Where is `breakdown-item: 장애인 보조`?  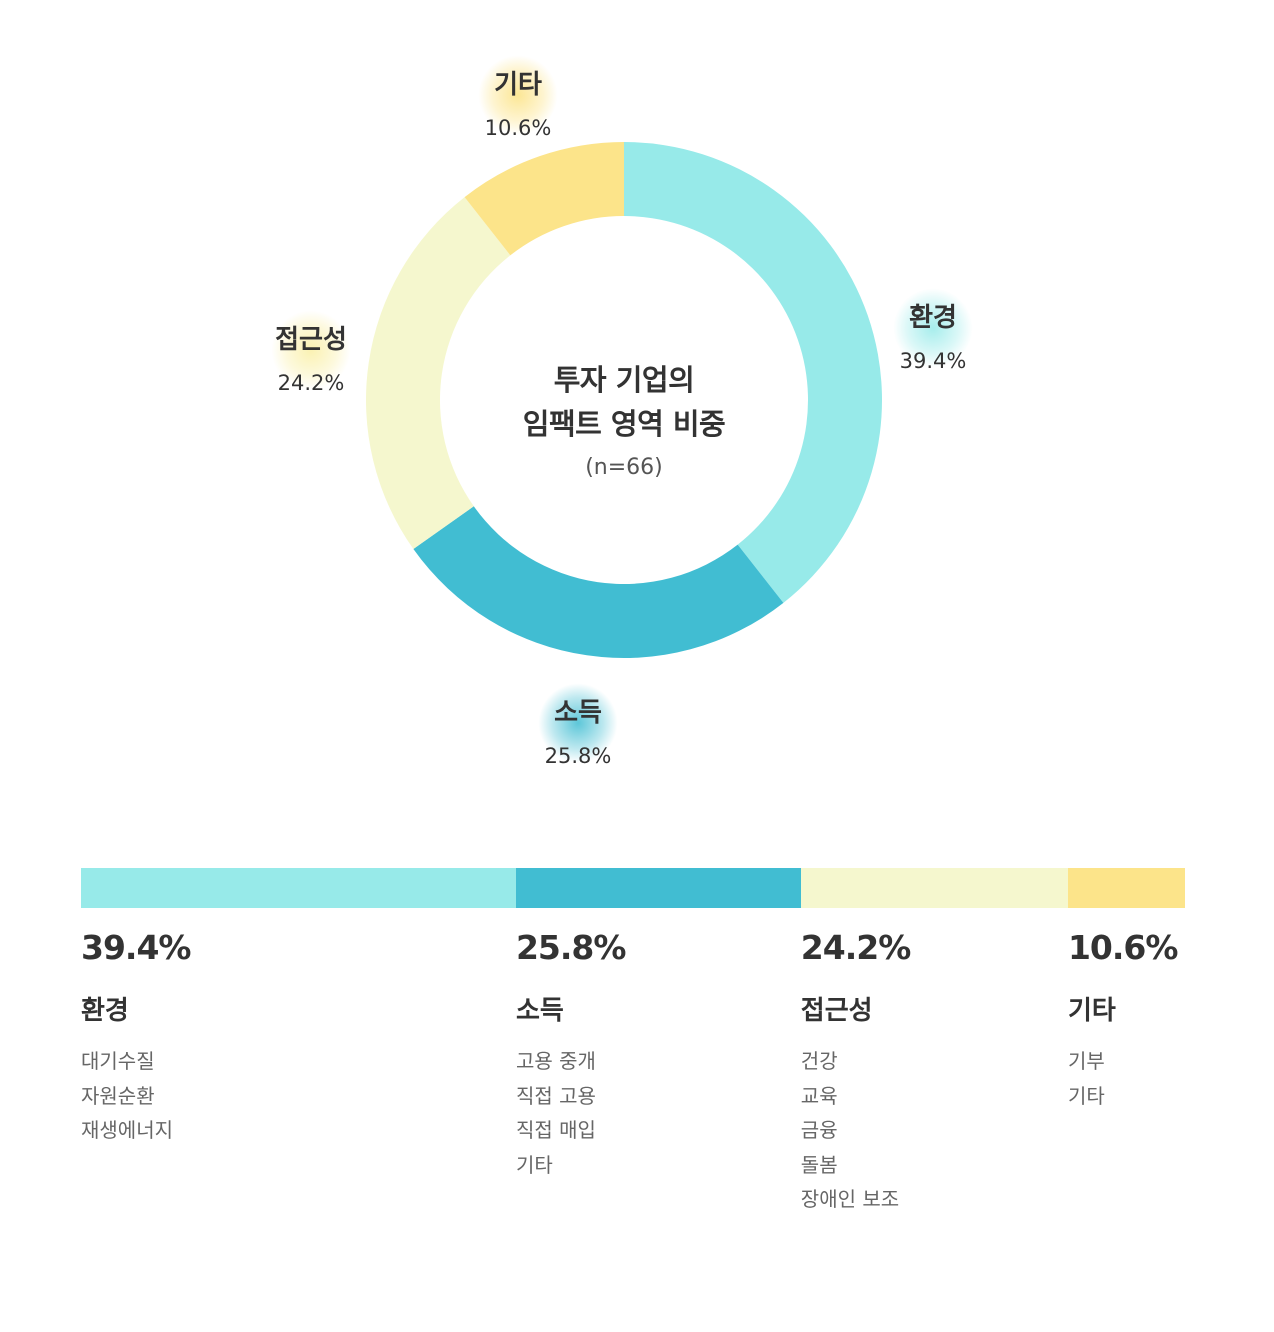 breakdown-item: 장애인 보조 is located at coordinates (850, 1199).